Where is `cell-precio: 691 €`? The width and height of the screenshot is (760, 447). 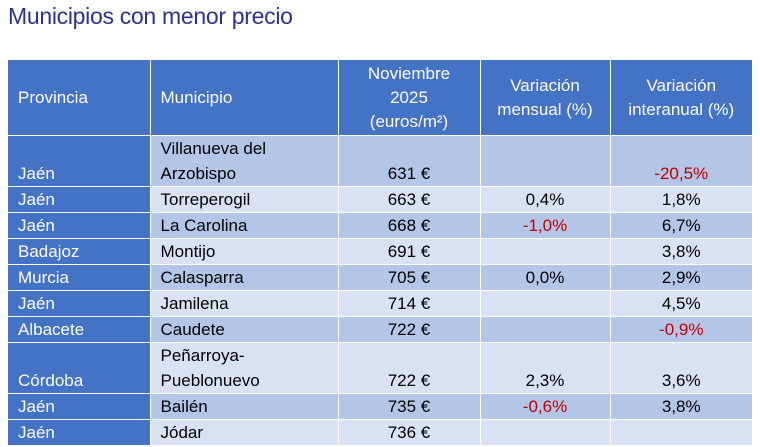 cell-precio: 691 € is located at coordinates (409, 251).